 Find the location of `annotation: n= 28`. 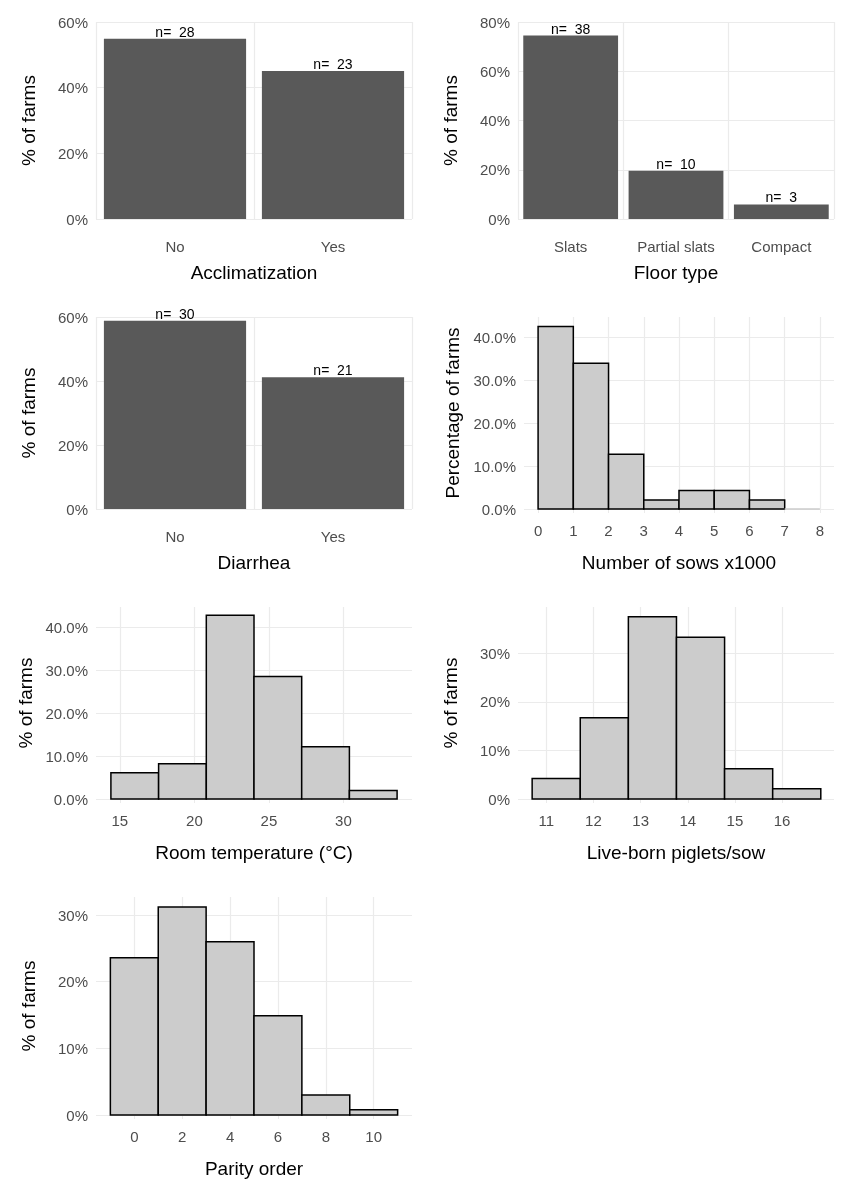

annotation: n= 28 is located at coordinates (175, 31).